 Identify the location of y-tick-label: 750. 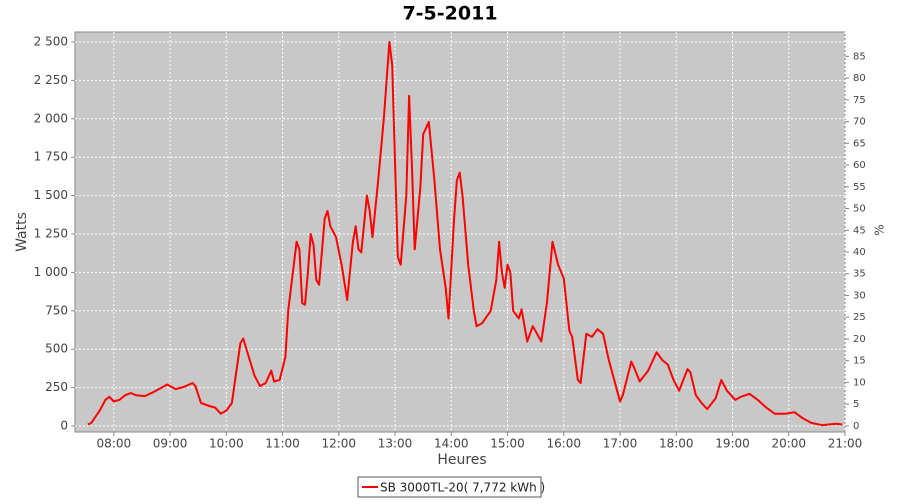
(56, 310).